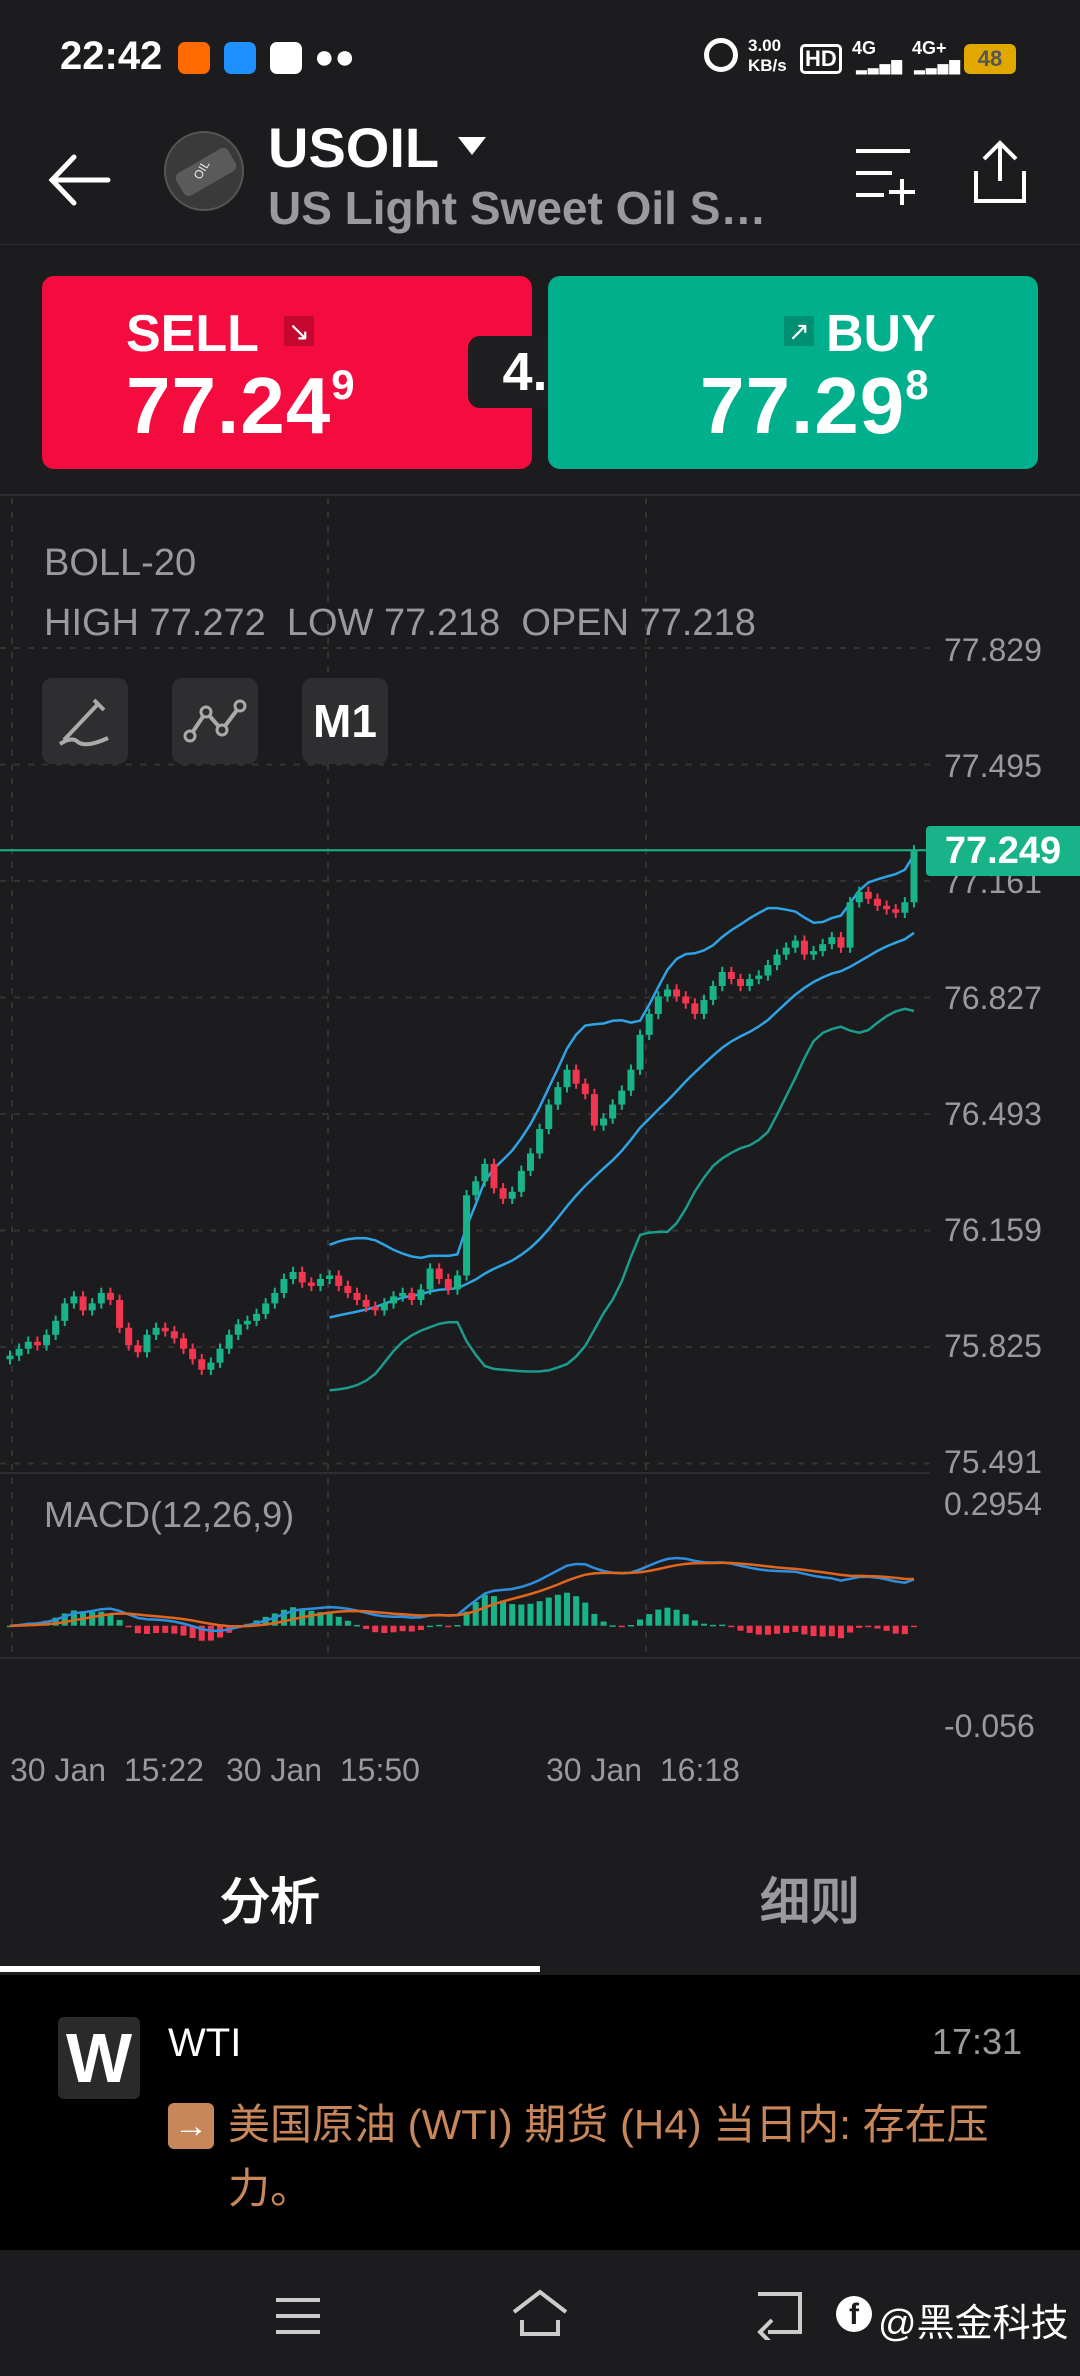 This screenshot has height=2376, width=1080. I want to click on news-headline: 美国原油 (WTI) 期货 (H4) 当日内: 存在压力。, so click(608, 2156).